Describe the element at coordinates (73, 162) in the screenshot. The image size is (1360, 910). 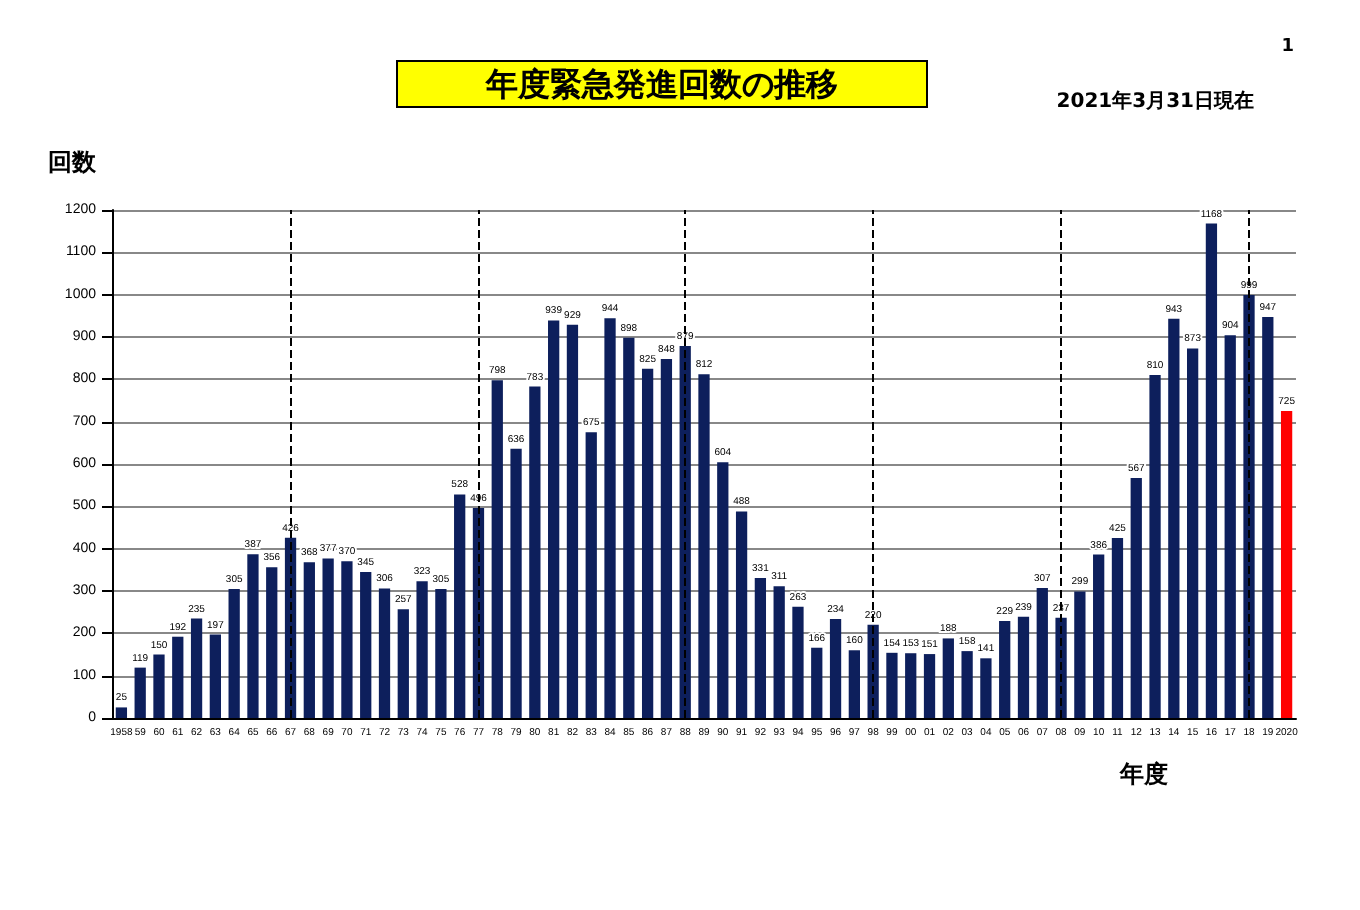
I see `y-axis-title: 回数` at that location.